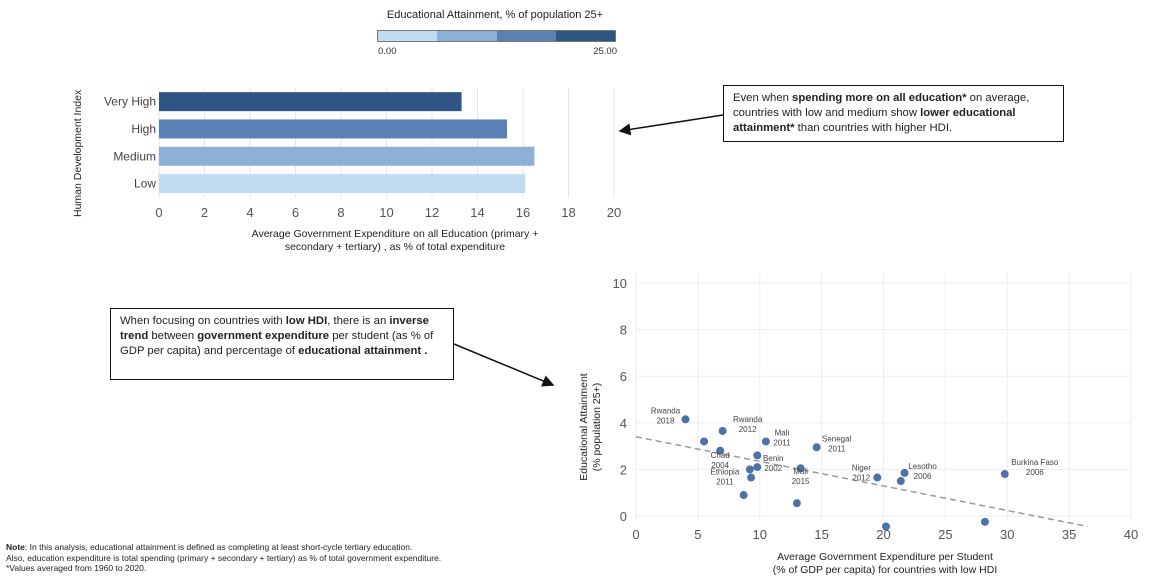  Describe the element at coordinates (203, 321) in the screenshot. I see `callout-mid-text-1: When focusing on countries with` at that location.